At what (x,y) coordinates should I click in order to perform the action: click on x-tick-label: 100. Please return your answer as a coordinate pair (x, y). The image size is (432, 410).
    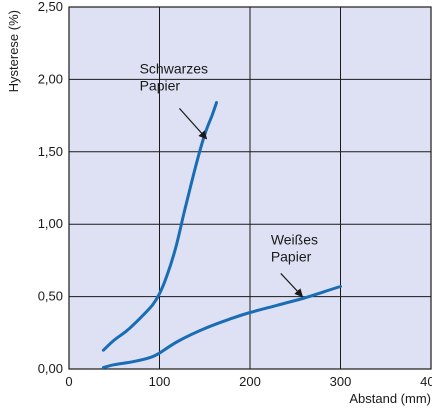
    Looking at the image, I should click on (160, 381).